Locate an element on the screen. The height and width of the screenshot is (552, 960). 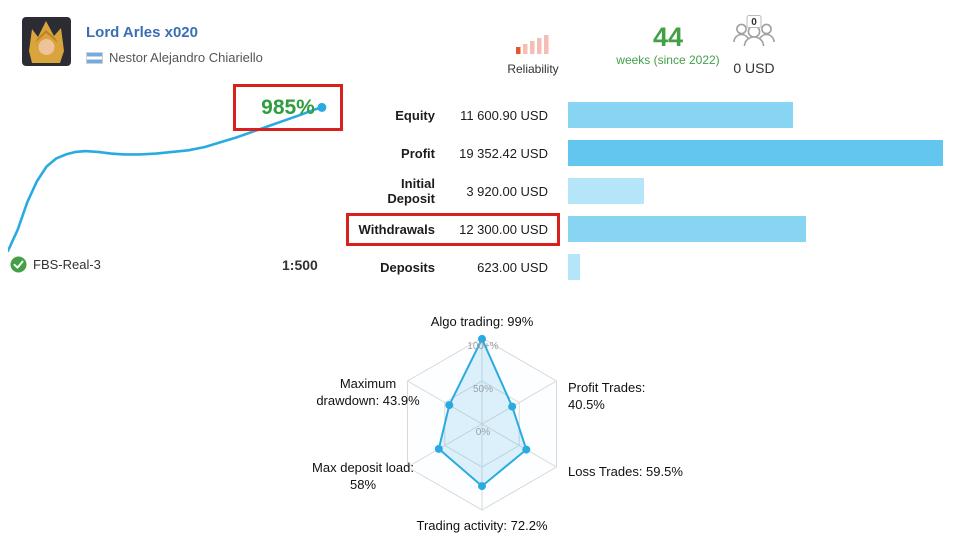
svg-text: 0% is located at coordinates (483, 432).